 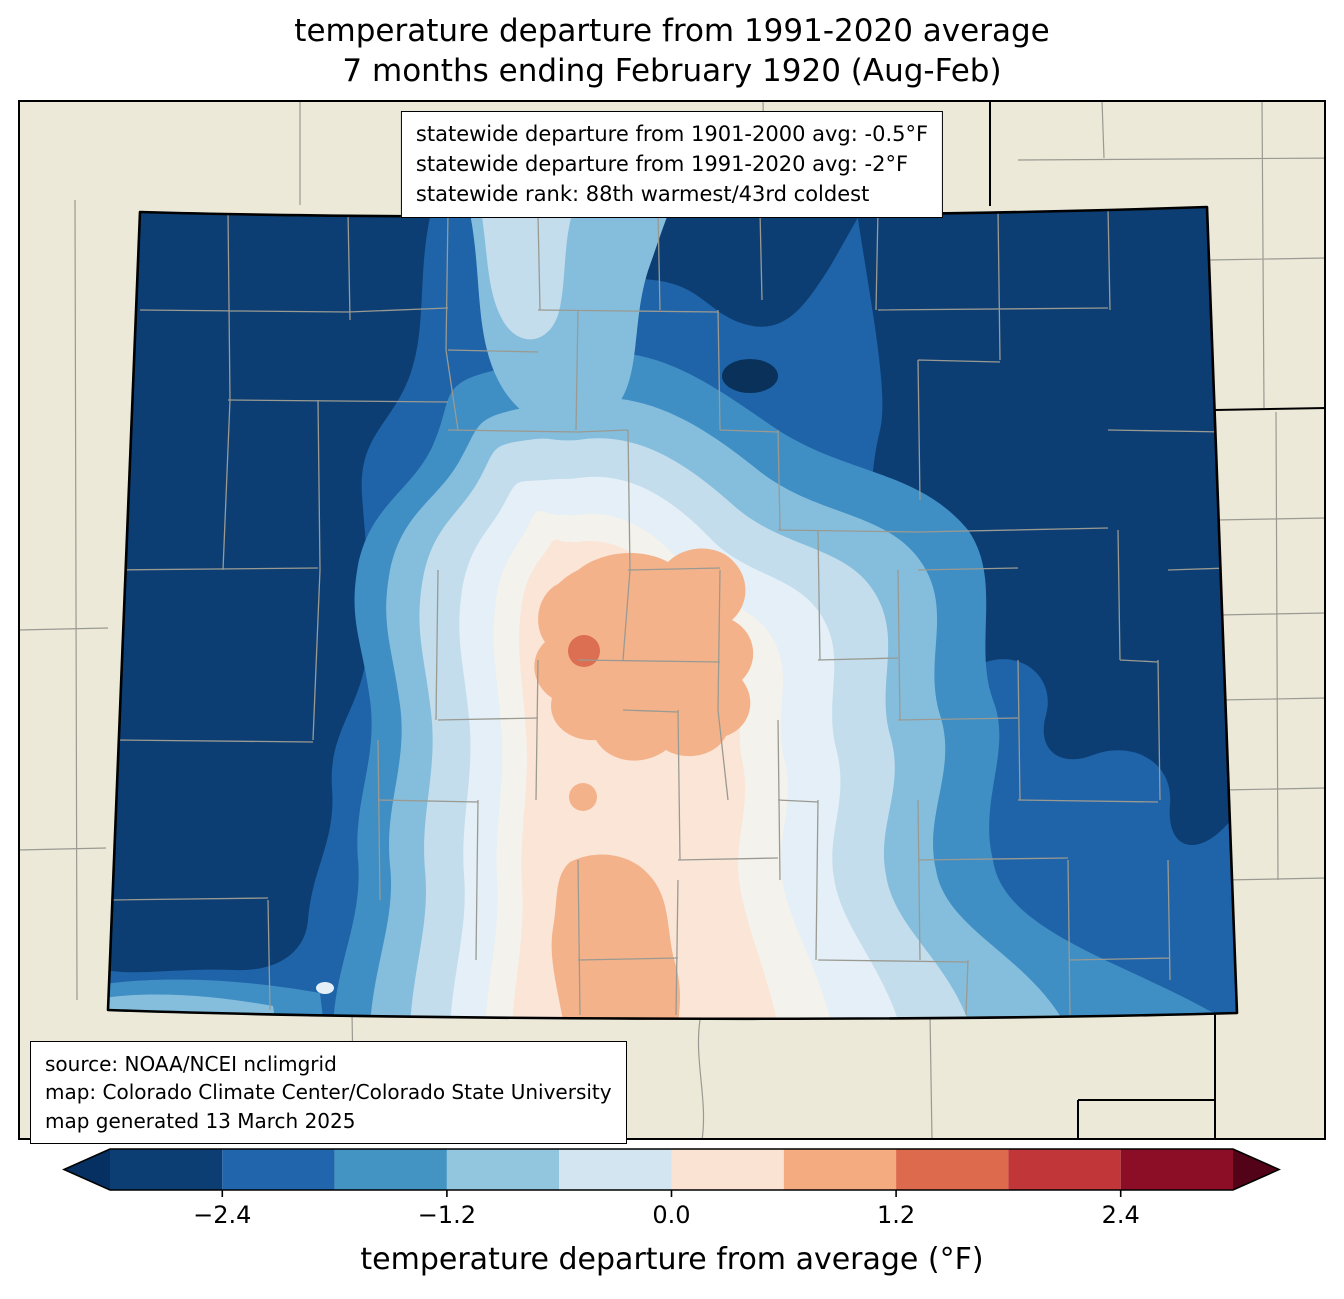 I want to click on colorbar-tick-label: 1.2, so click(x=896, y=1215).